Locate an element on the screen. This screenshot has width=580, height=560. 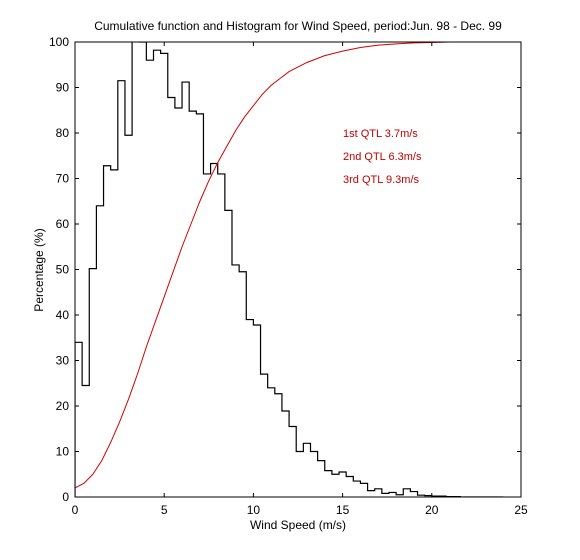
annotation-q3: 3rd QTL 9.3m/s is located at coordinates (381, 180).